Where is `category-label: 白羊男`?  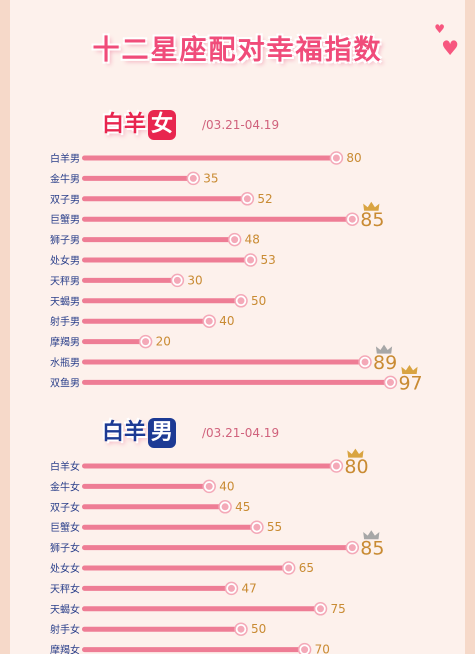
category-label: 白羊男 is located at coordinates (65, 158).